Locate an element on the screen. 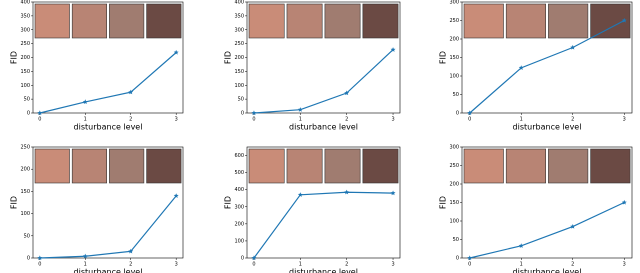 The width and height of the screenshot is (640, 273). y-tick-label: 600 is located at coordinates (239, 156).